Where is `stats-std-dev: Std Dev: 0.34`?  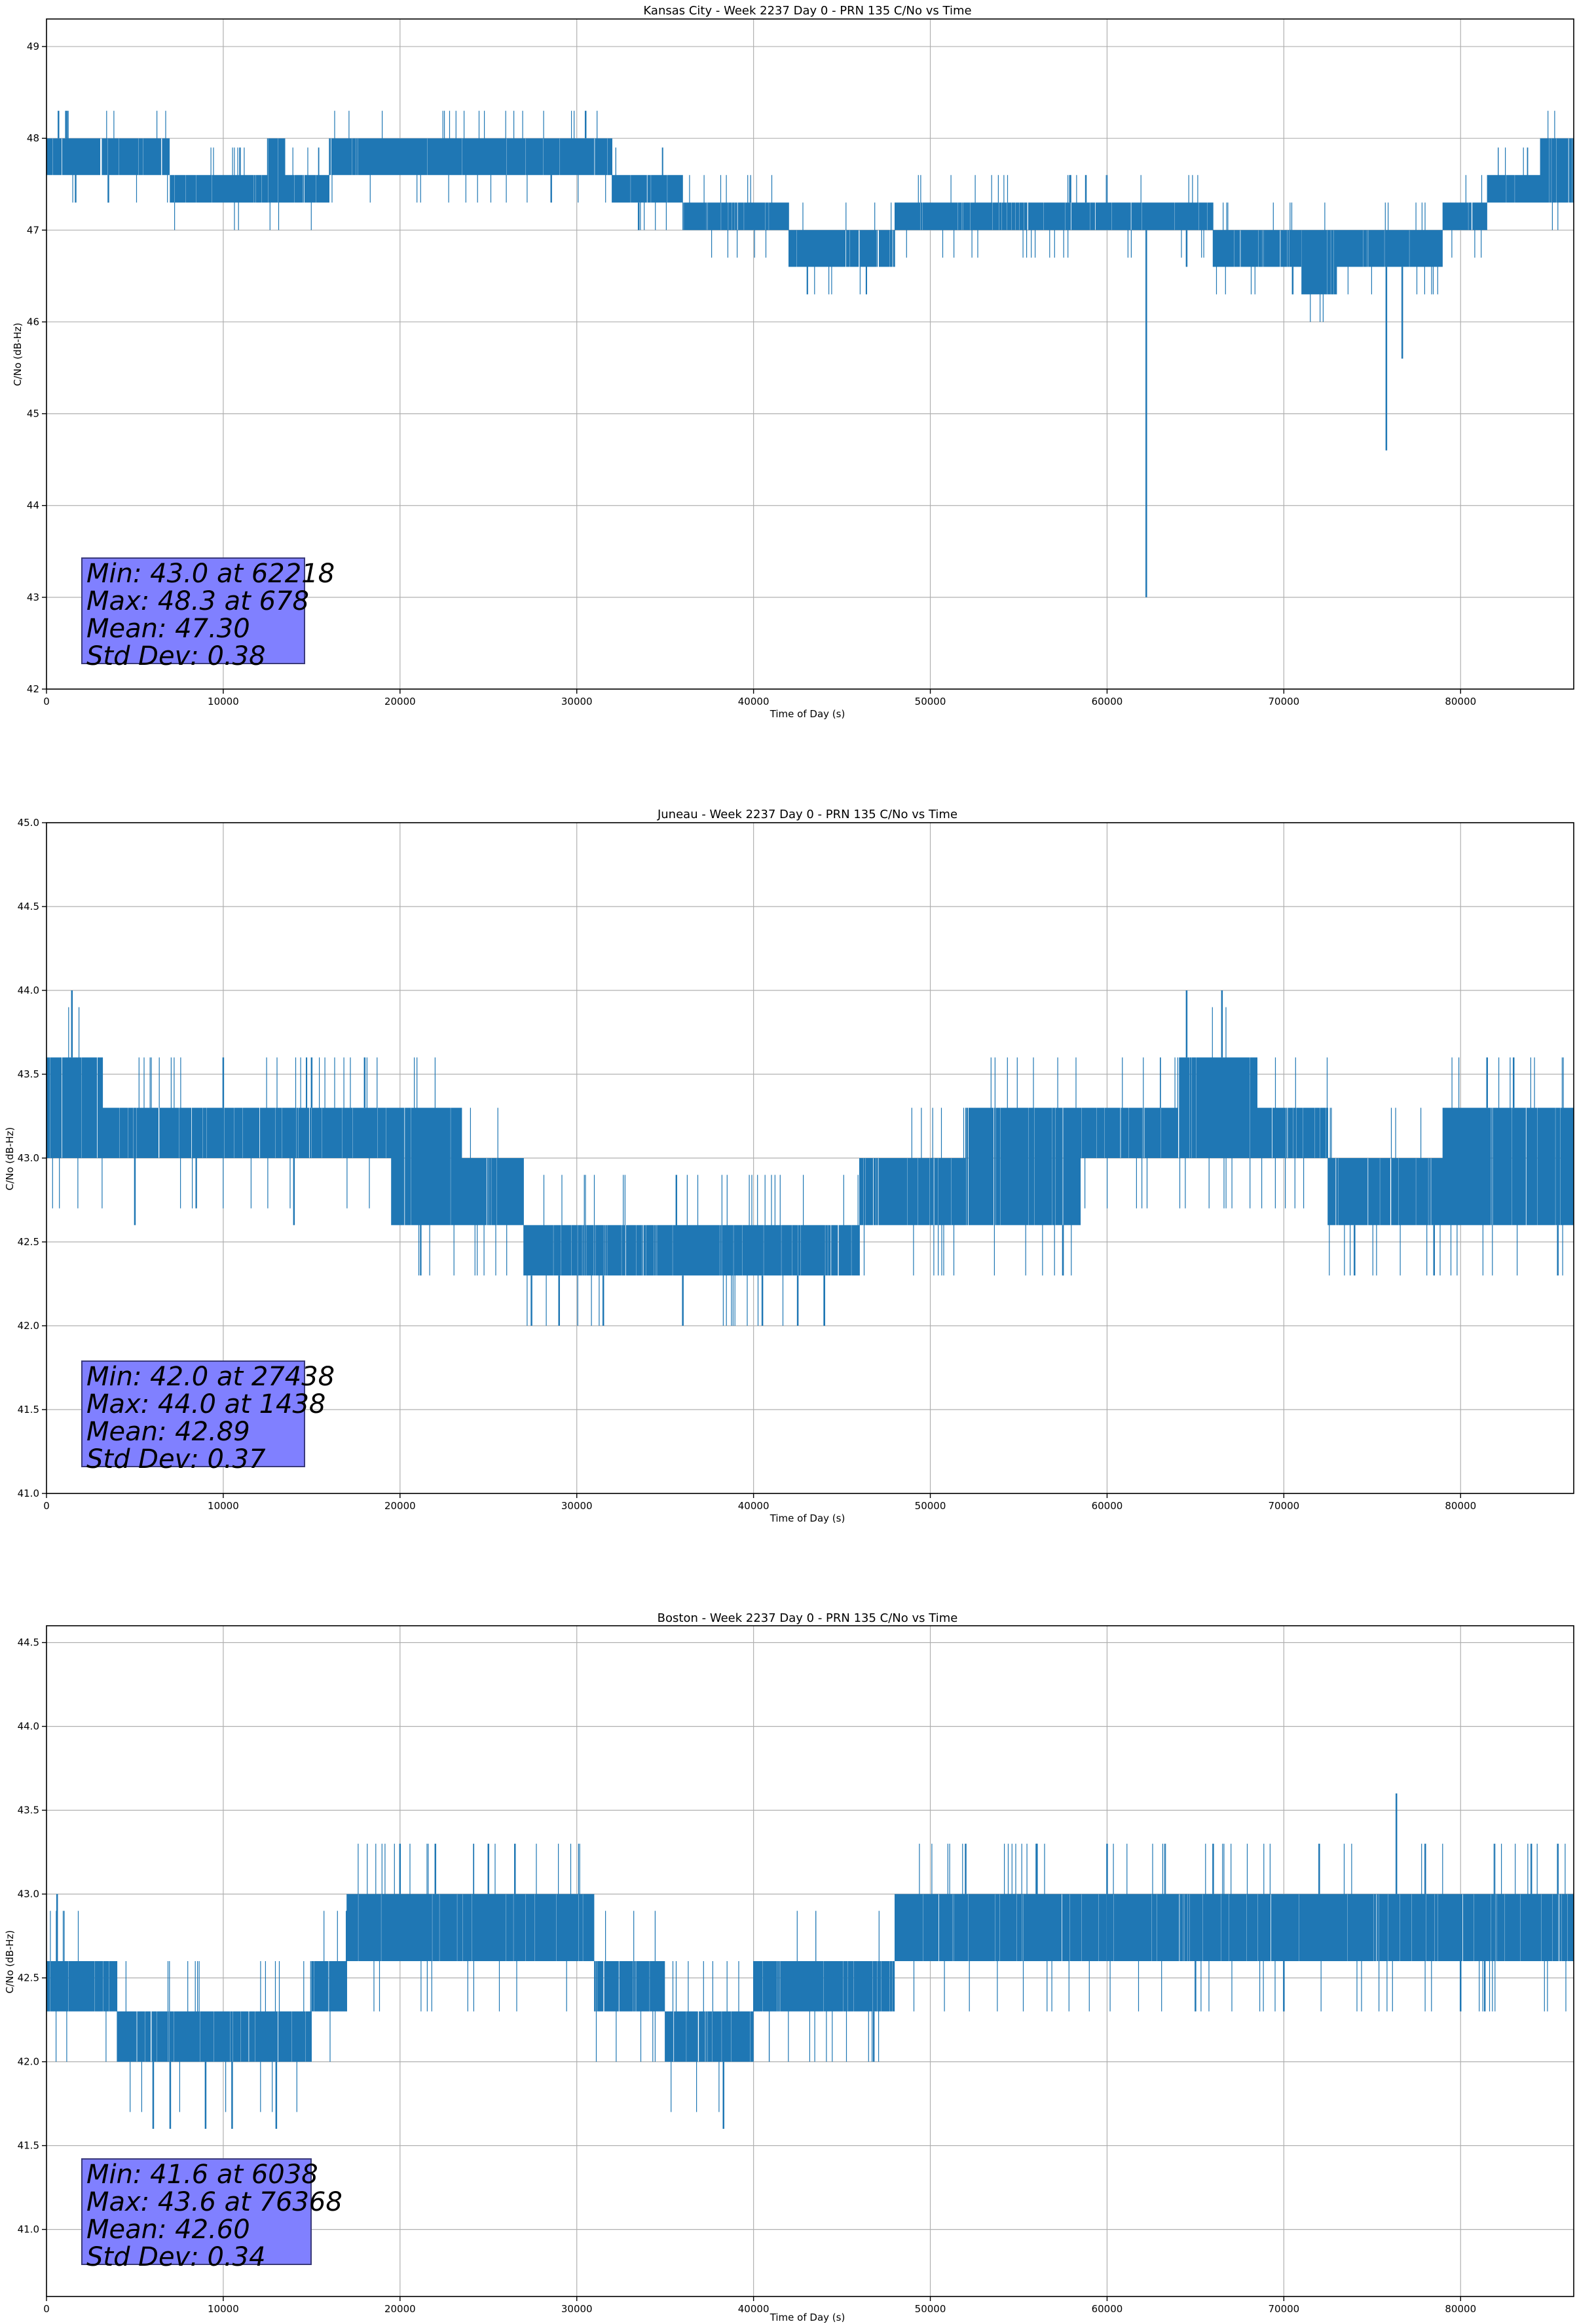
stats-std-dev: Std Dev: 0.34 is located at coordinates (176, 2257).